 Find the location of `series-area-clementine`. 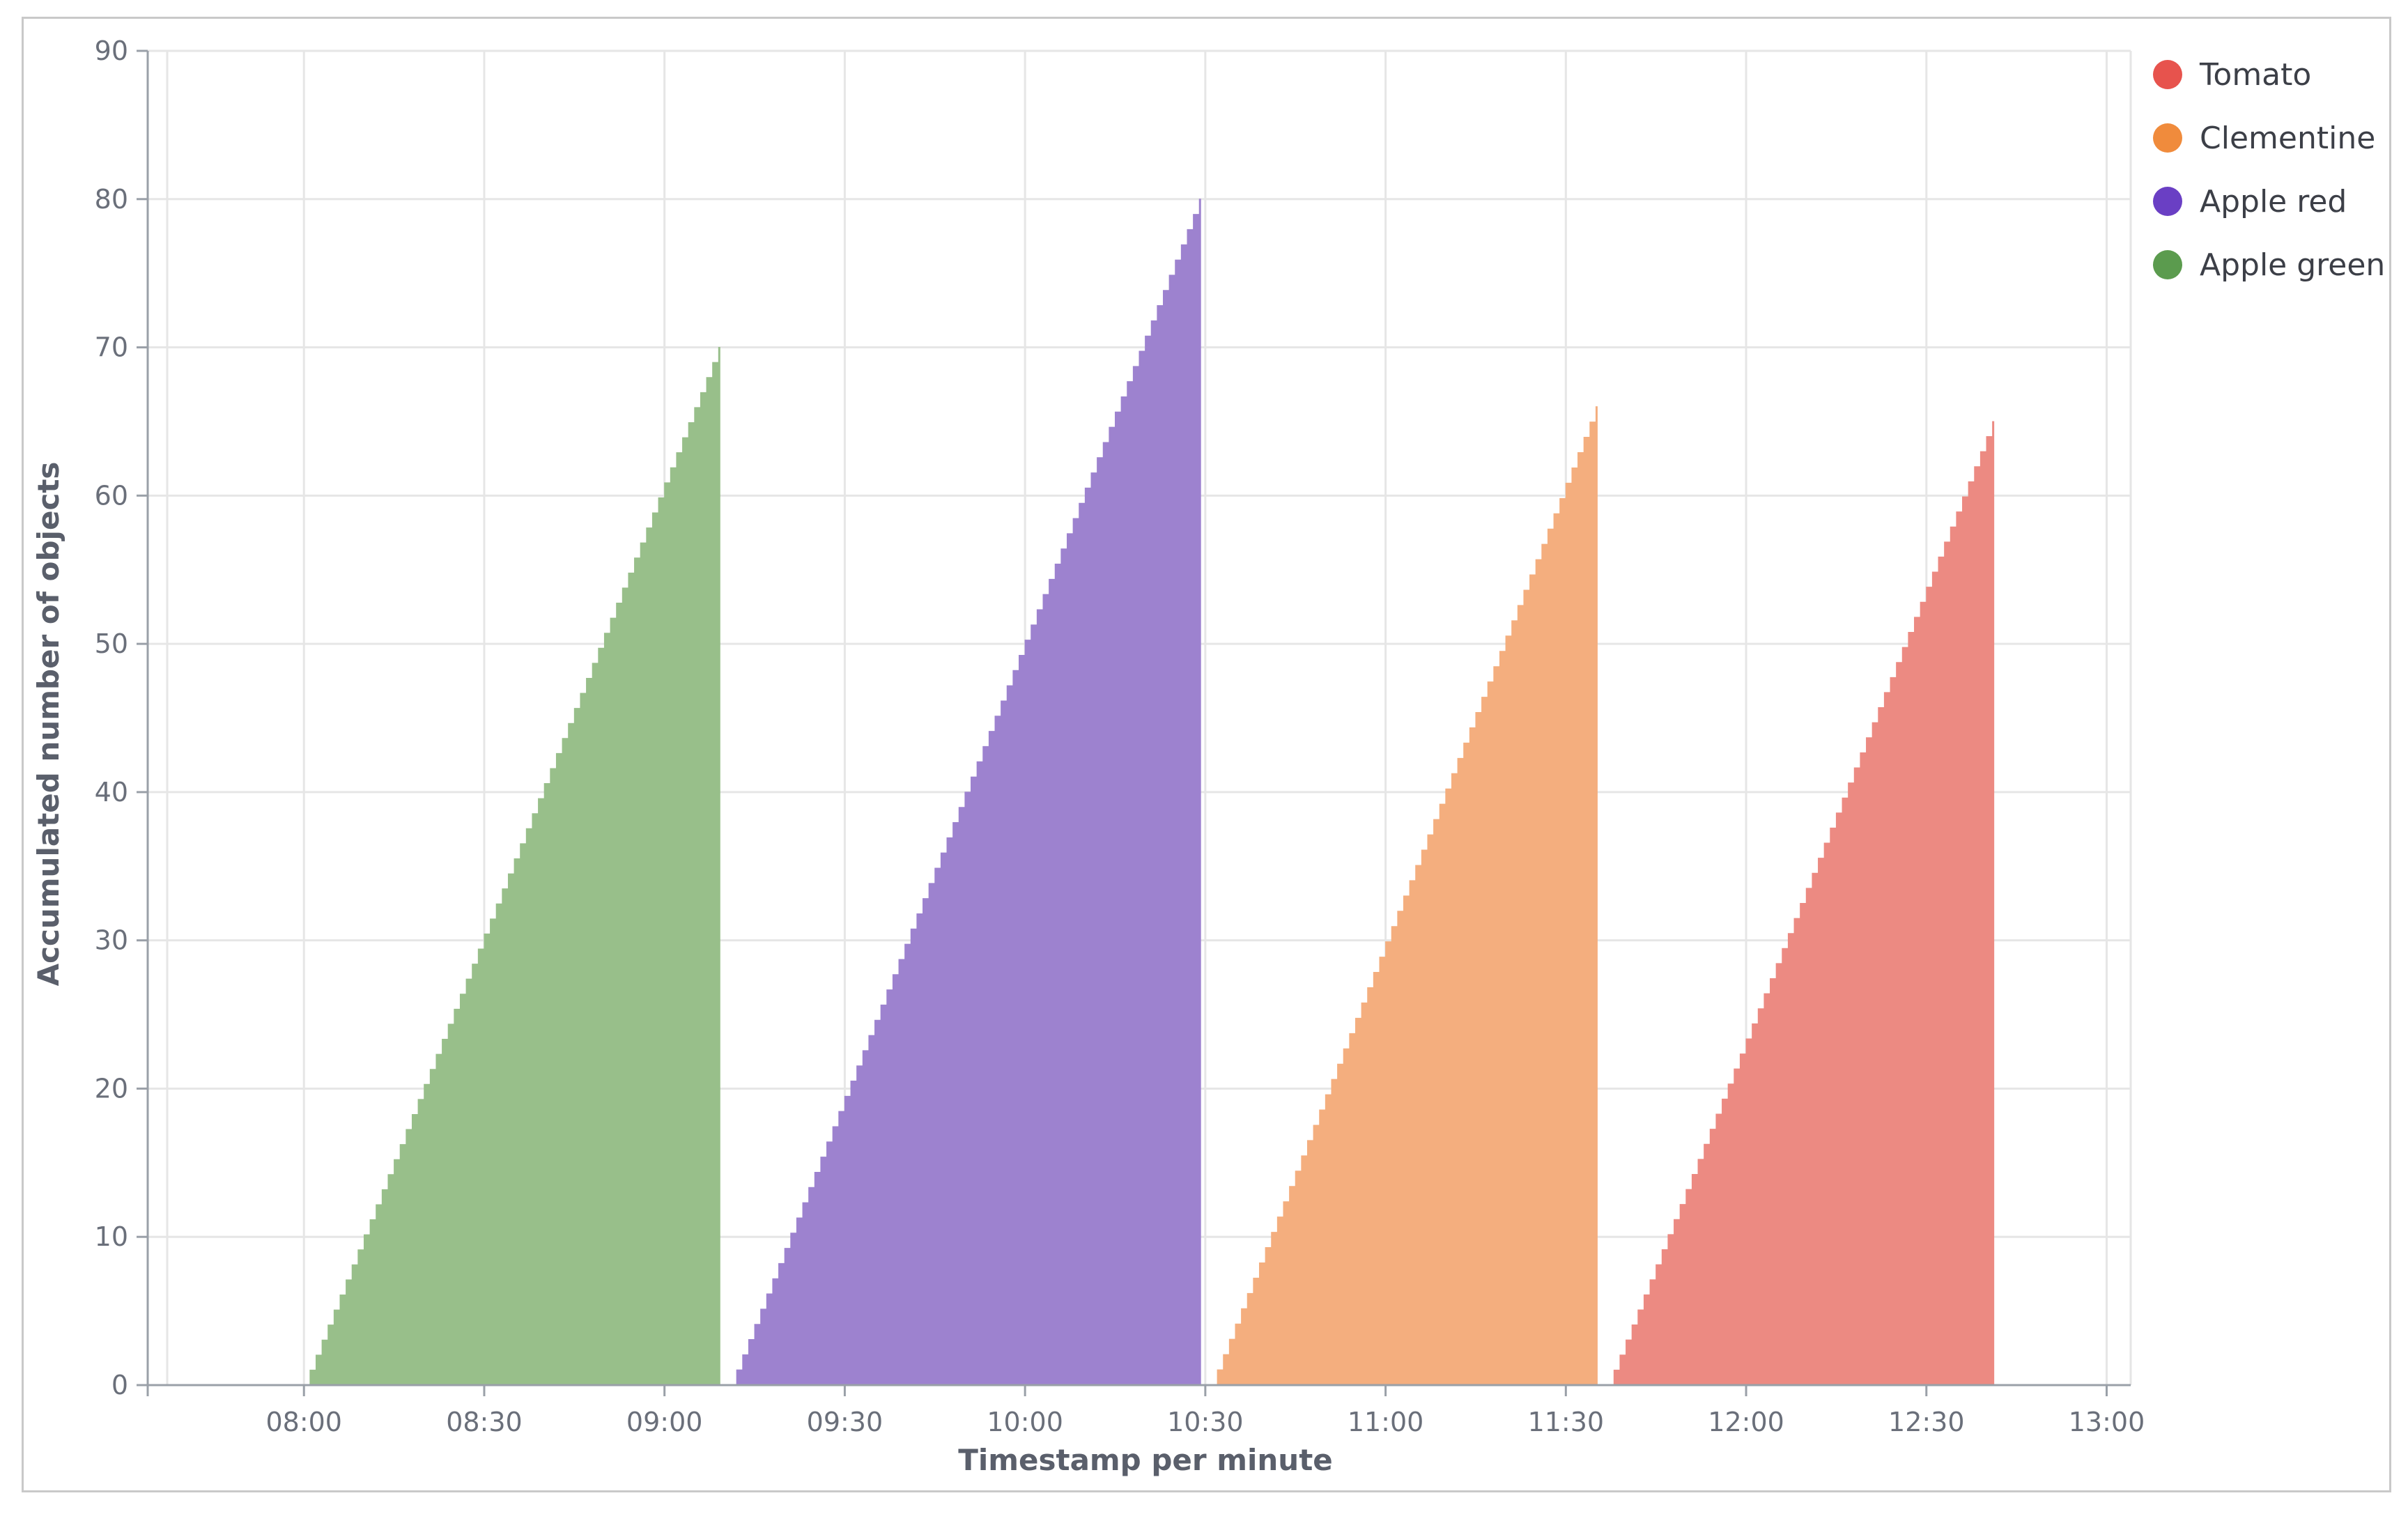

series-area-clementine is located at coordinates (1405, 896).